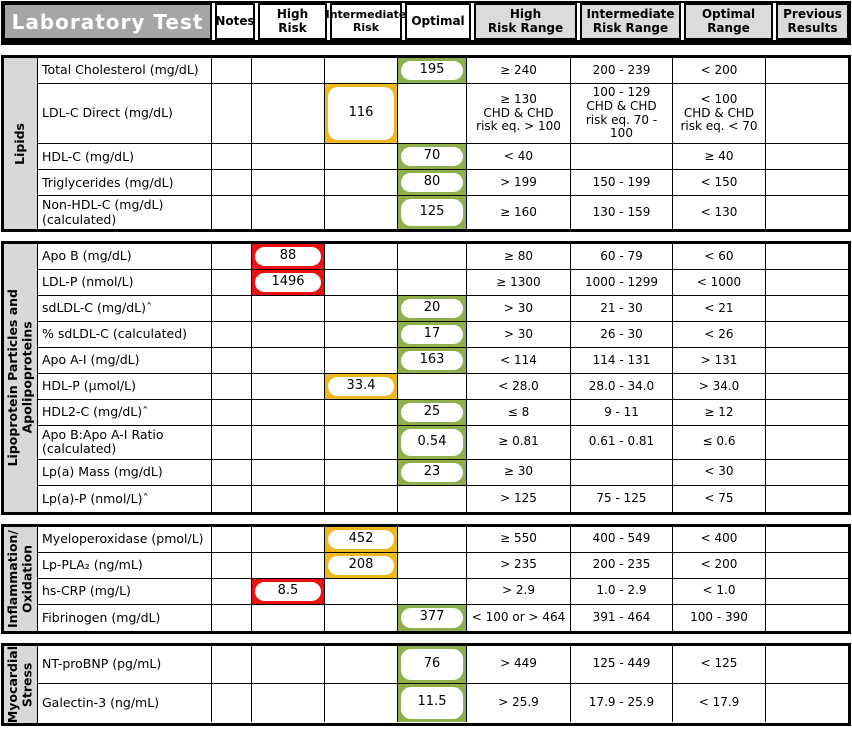  What do you see at coordinates (361, 386) in the screenshot?
I see `intermediate-risk-value-cell: 33.4` at bounding box center [361, 386].